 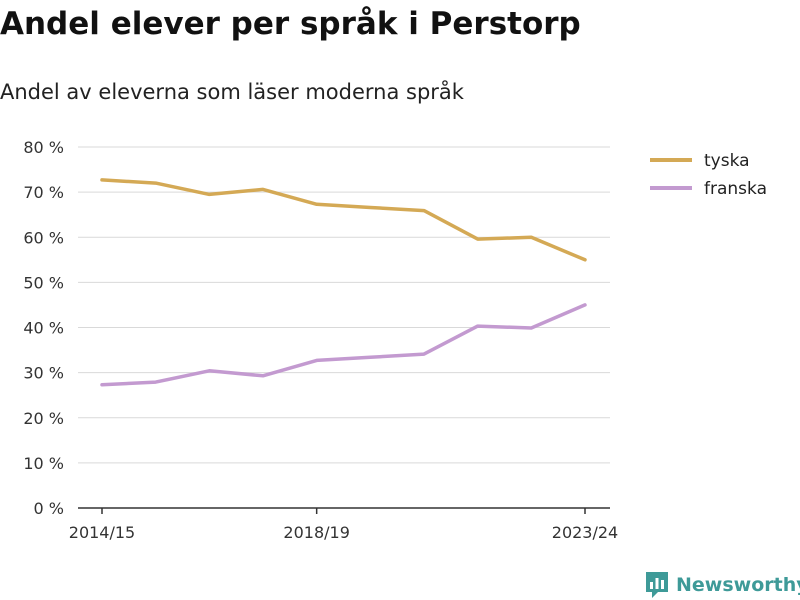 I want to click on y-axis: 0 % 10 % 20 % 30 % 40 % 50 % 60 % 70 % 80 %, so click(x=43, y=328).